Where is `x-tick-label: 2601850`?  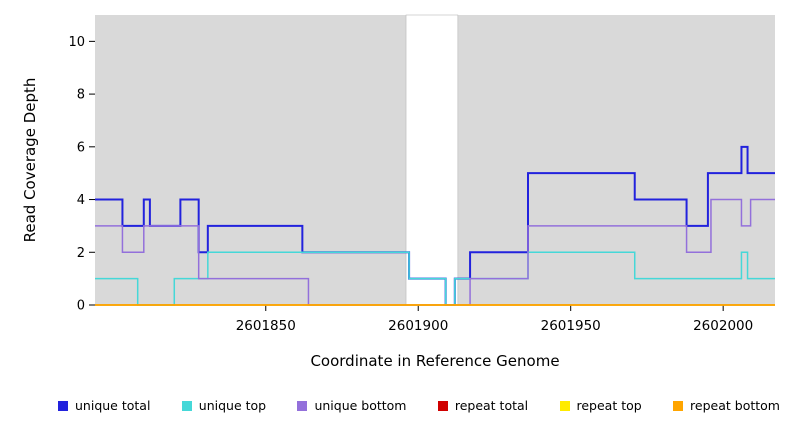 x-tick-label: 2601850 is located at coordinates (266, 326).